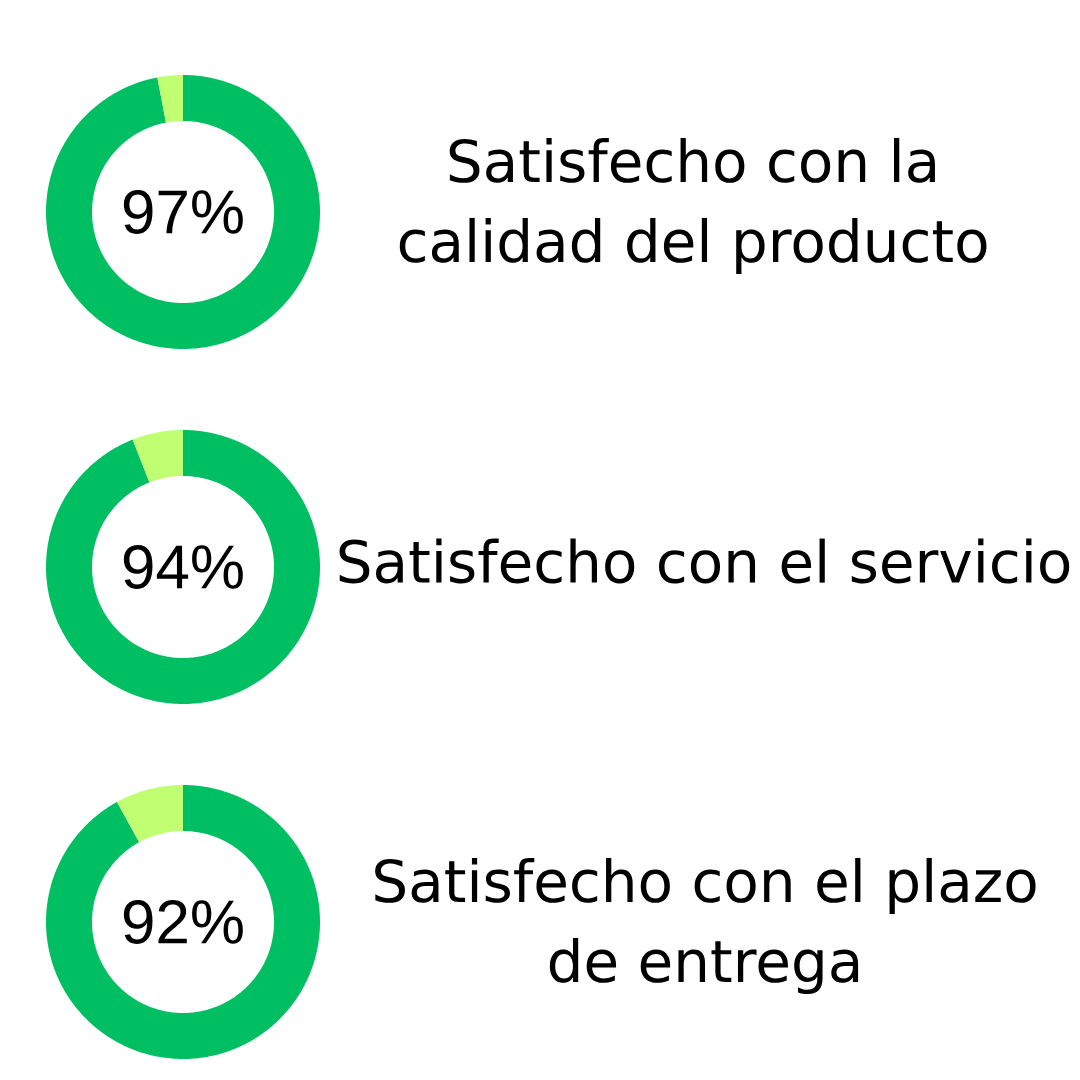 The height and width of the screenshot is (1080, 1080). What do you see at coordinates (704, 561) in the screenshot?
I see `text: Satisfecho con el servicio` at bounding box center [704, 561].